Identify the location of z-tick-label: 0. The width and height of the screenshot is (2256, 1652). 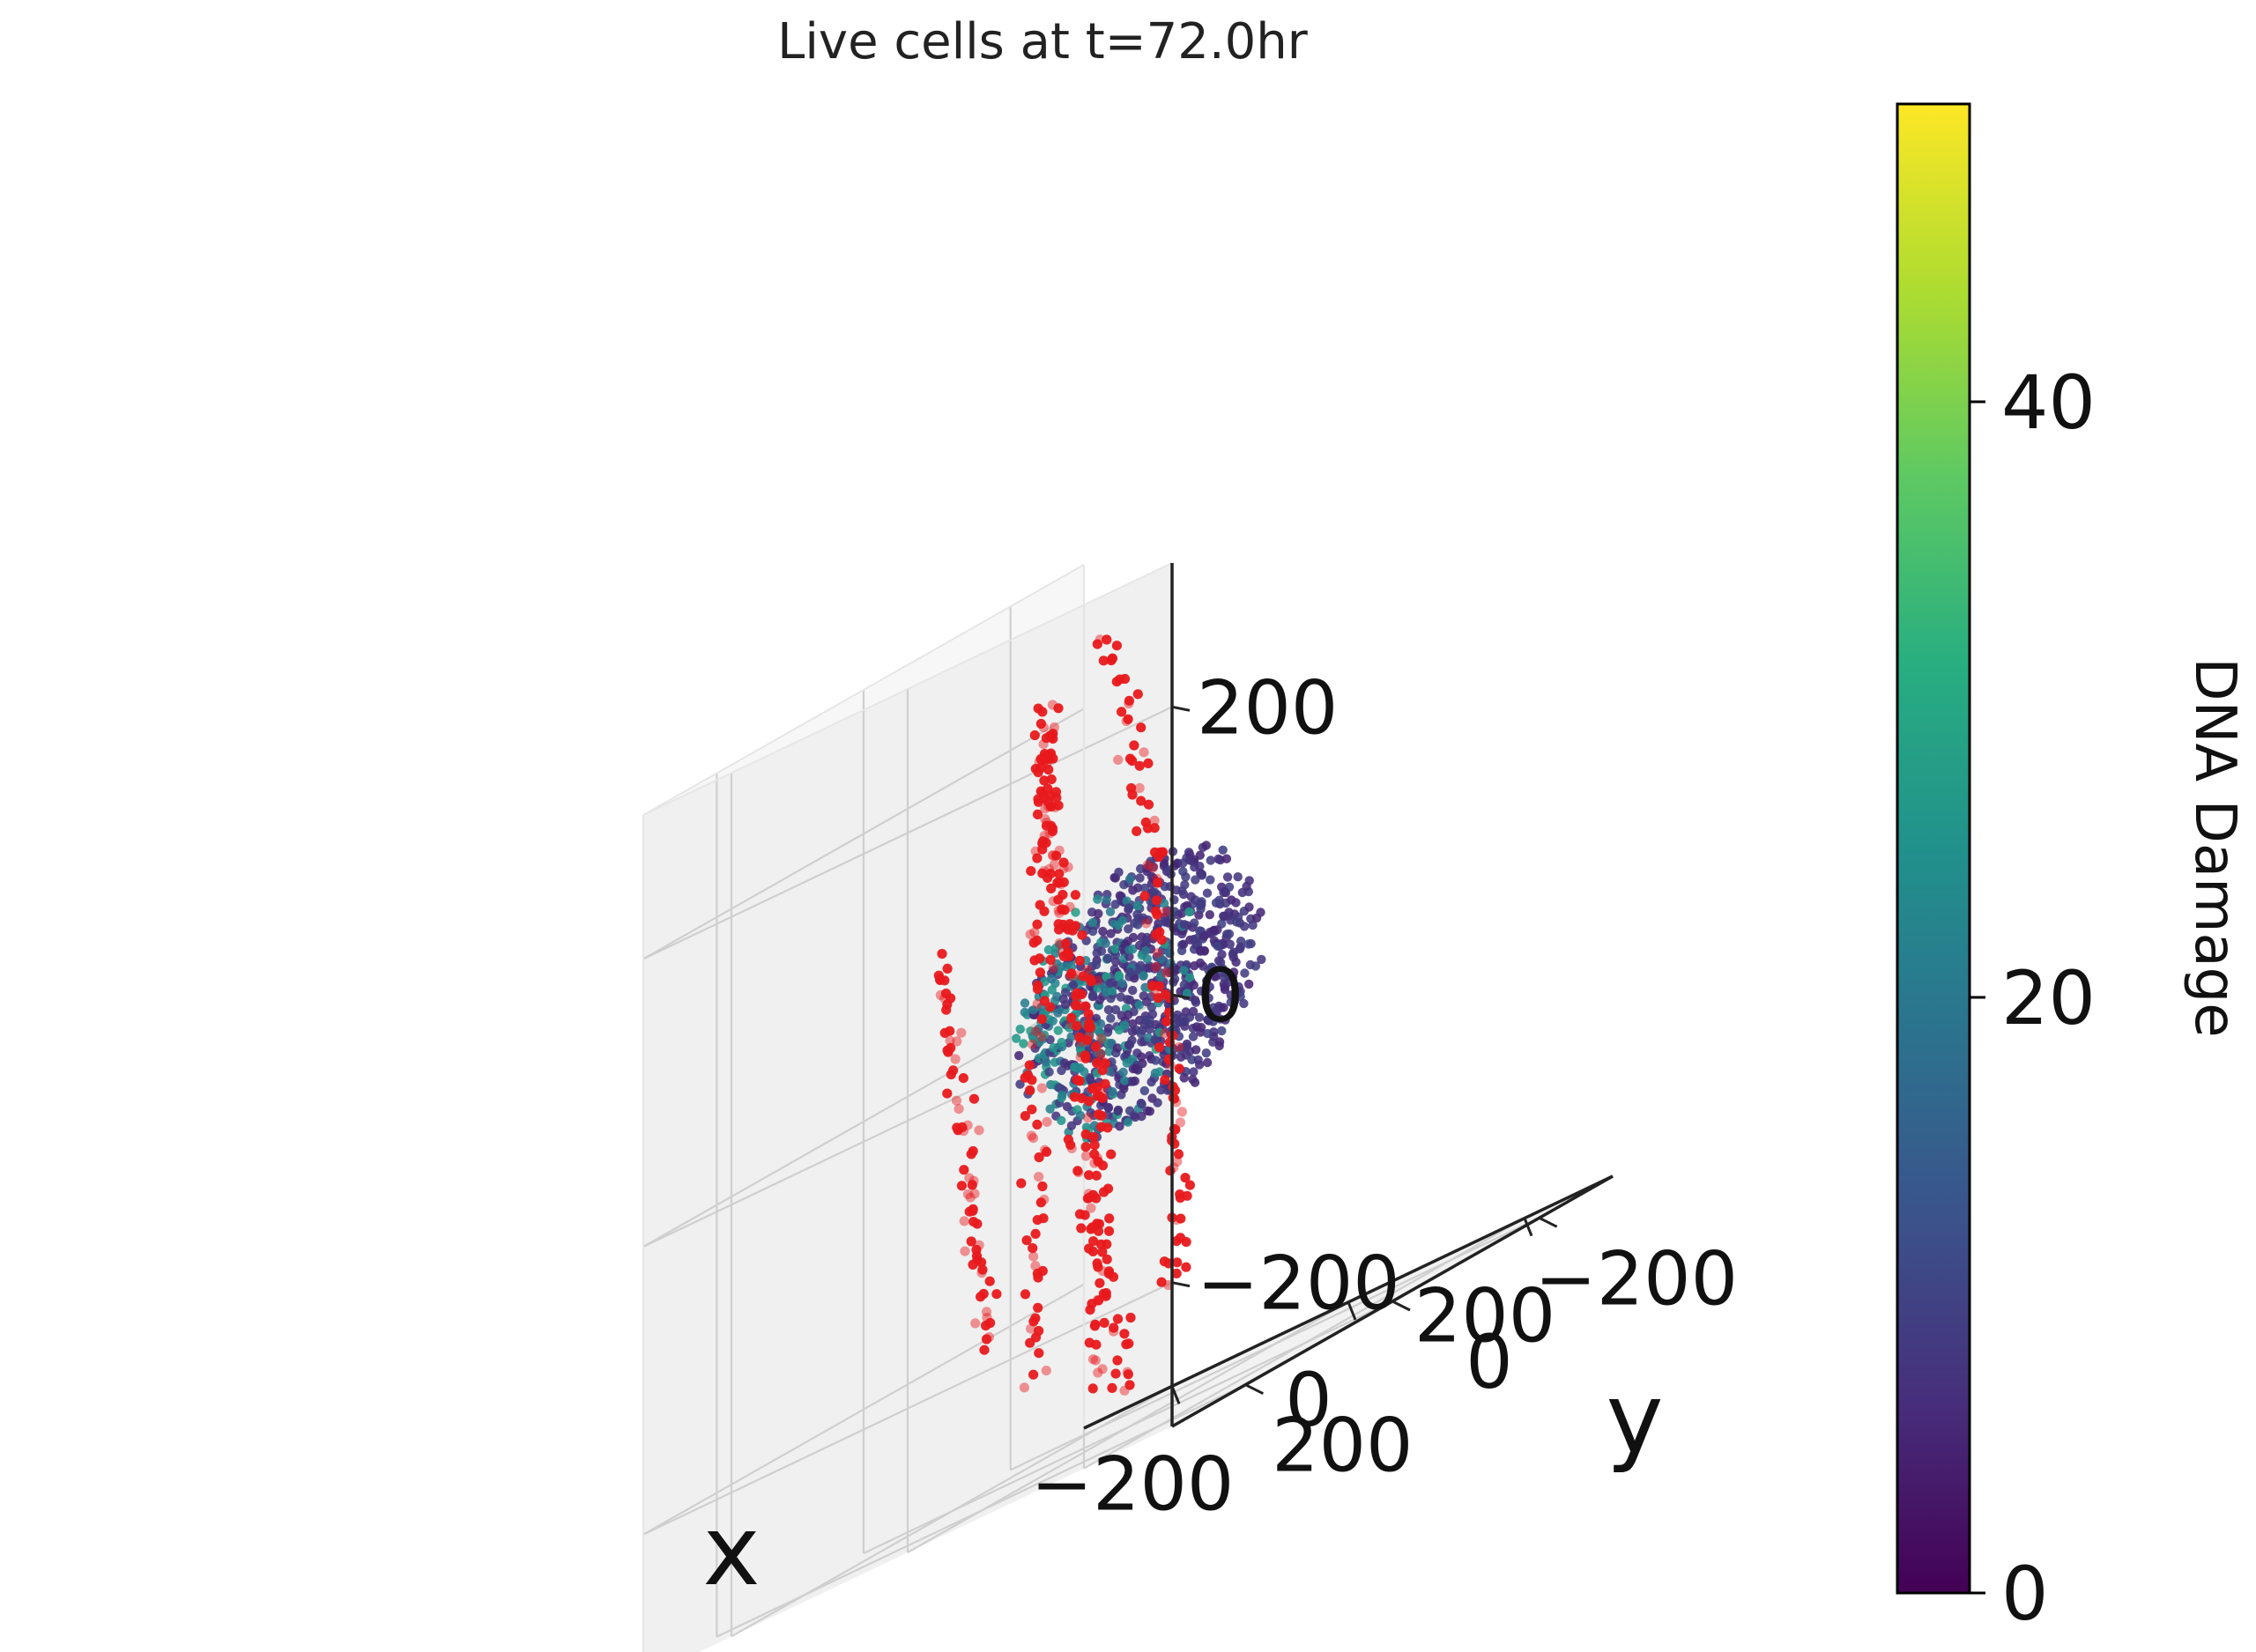
(1220, 995).